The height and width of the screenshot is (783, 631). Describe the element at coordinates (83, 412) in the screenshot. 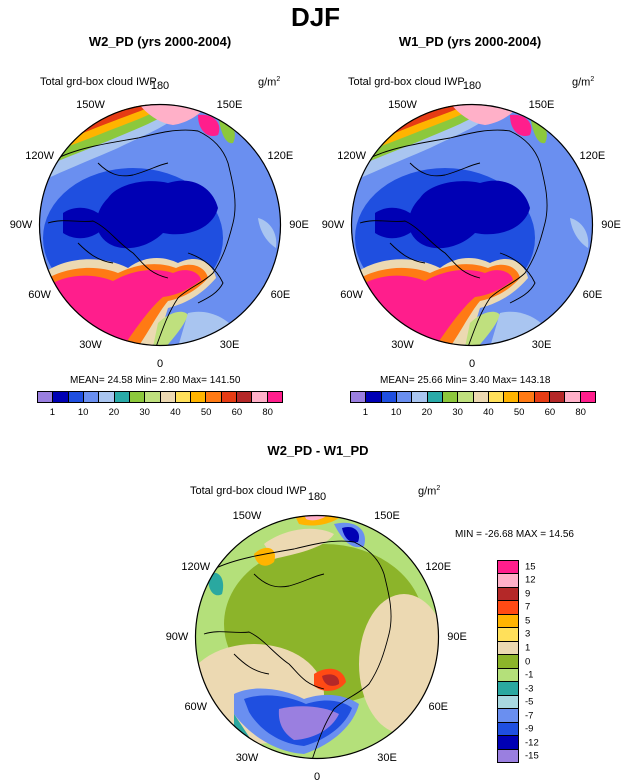

I see `colorbar-tick-label: 10` at that location.